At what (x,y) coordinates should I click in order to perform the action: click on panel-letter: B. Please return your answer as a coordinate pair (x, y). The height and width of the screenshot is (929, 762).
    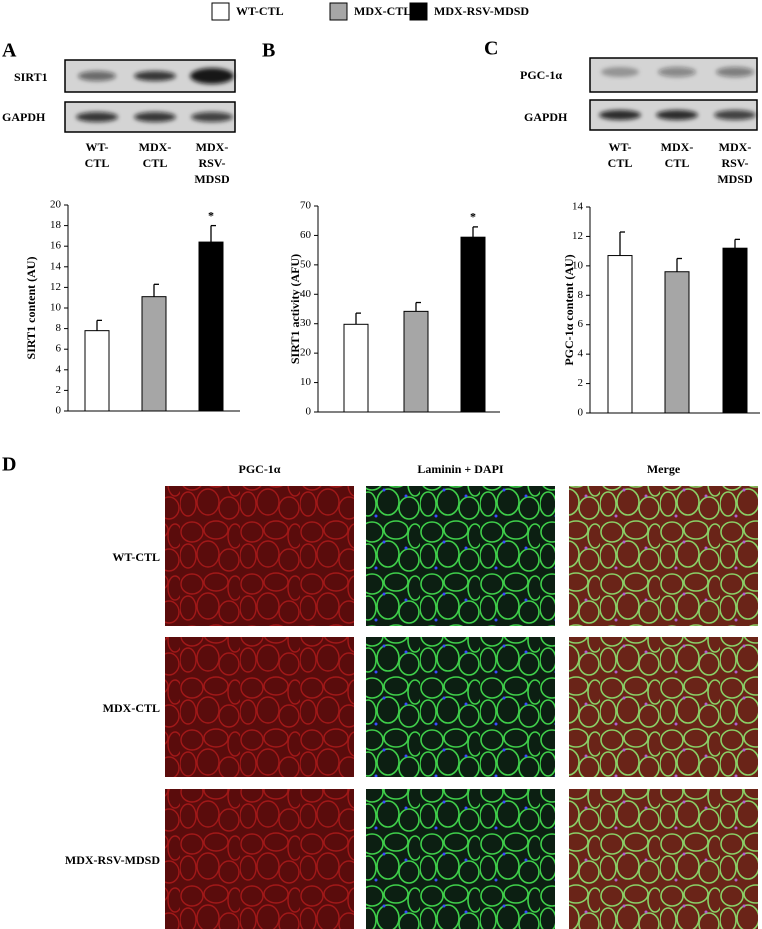
    Looking at the image, I should click on (268, 51).